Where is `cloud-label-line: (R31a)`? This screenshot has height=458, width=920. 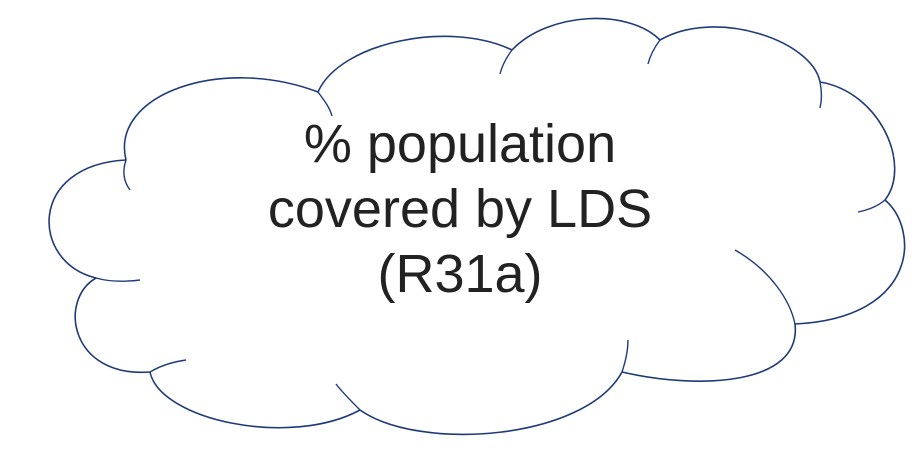
cloud-label-line: (R31a) is located at coordinates (460, 274).